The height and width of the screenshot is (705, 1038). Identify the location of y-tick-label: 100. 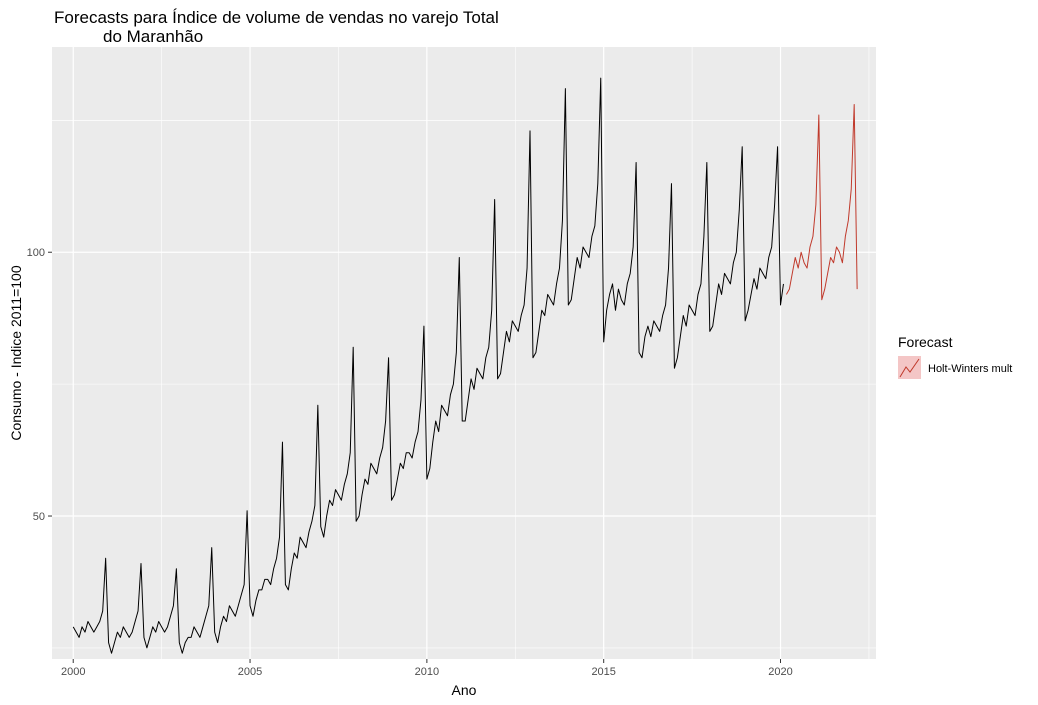
(36, 253).